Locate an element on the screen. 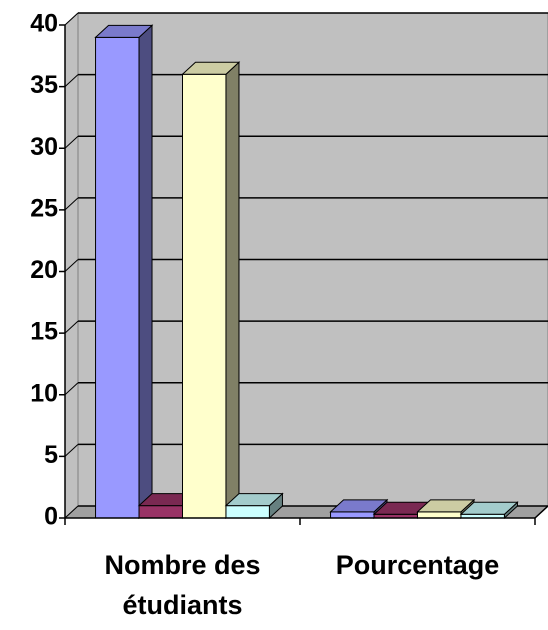 Image resolution: width=548 pixels, height=630 pixels. y-tick-label: 5 is located at coordinates (51, 455).